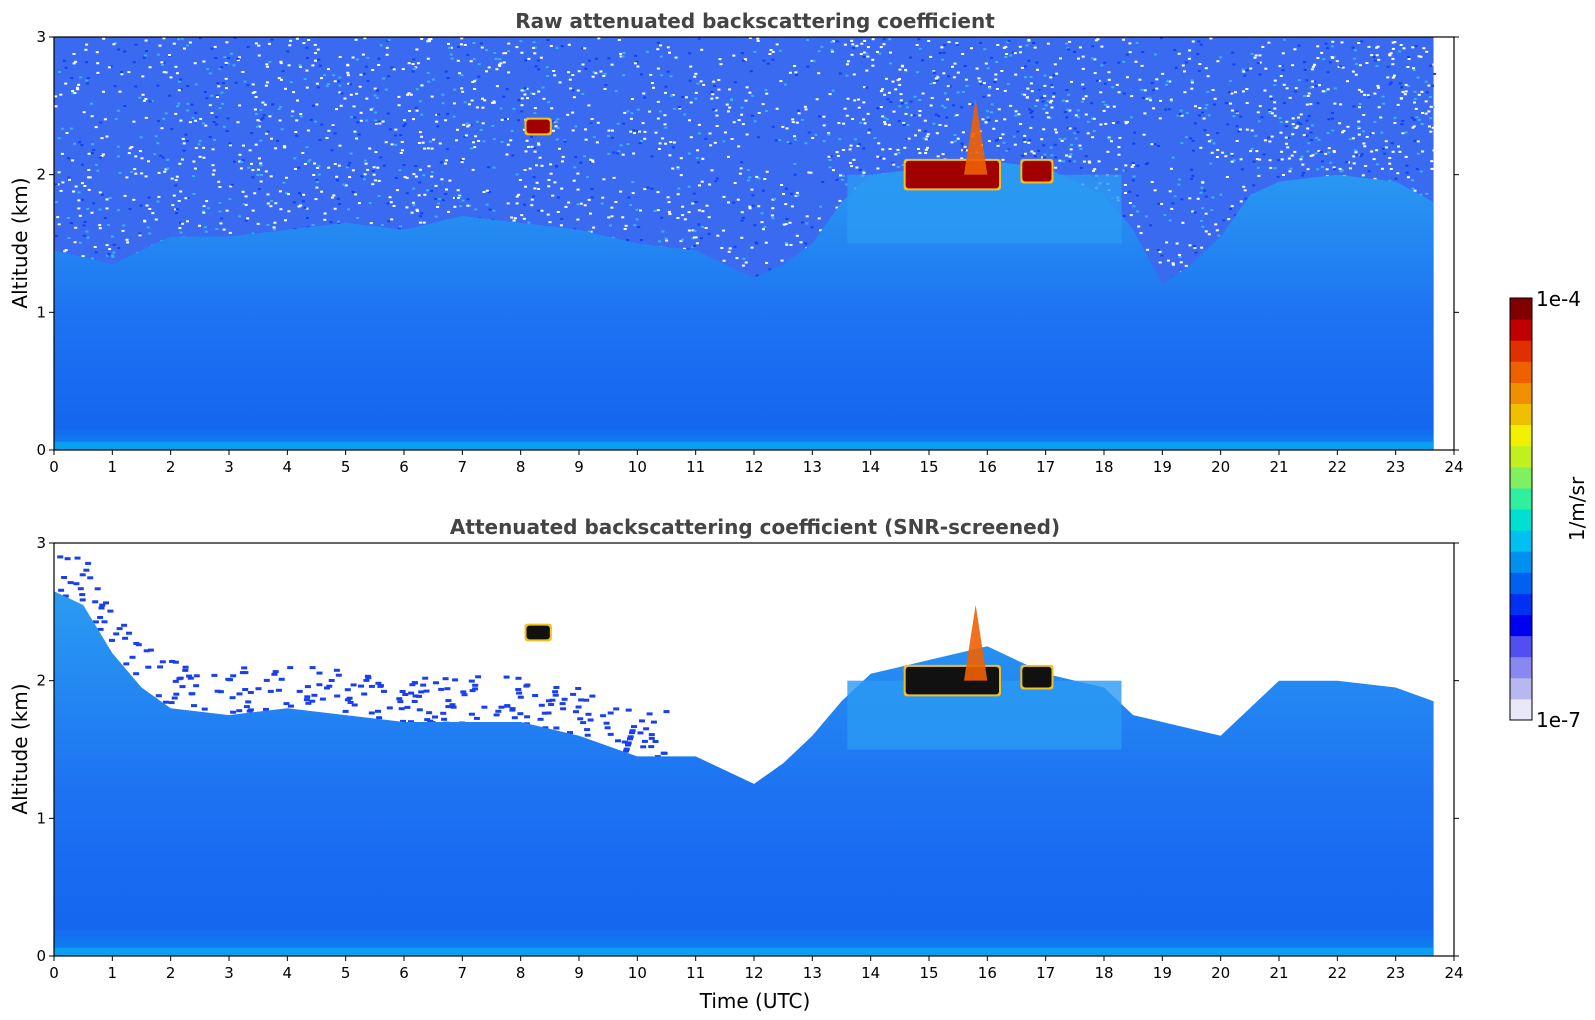  Describe the element at coordinates (1549, 509) in the screenshot. I see `colorbar: 1e-4 1e-7 1/m/sr` at that location.